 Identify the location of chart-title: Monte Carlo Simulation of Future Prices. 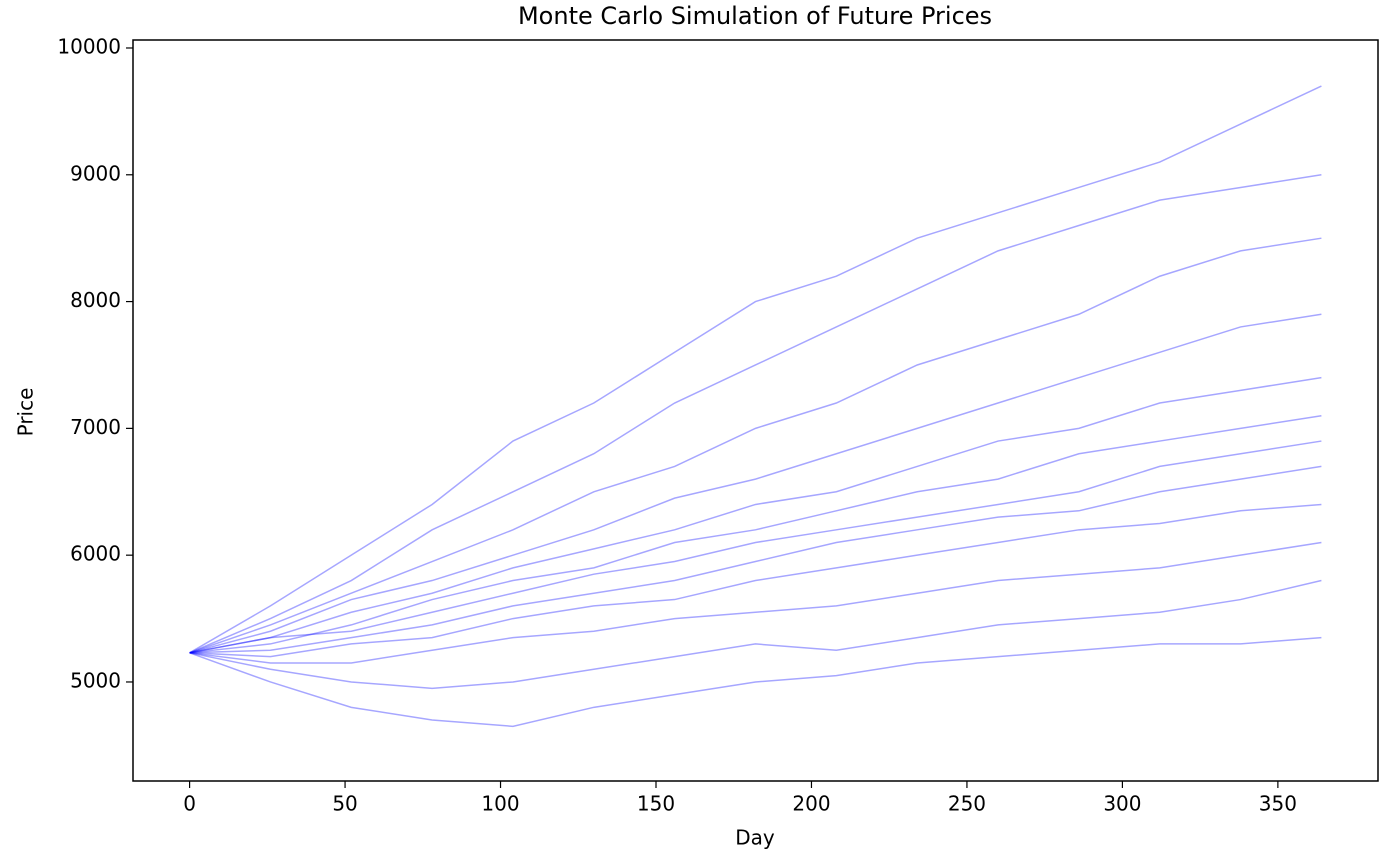
(755, 16).